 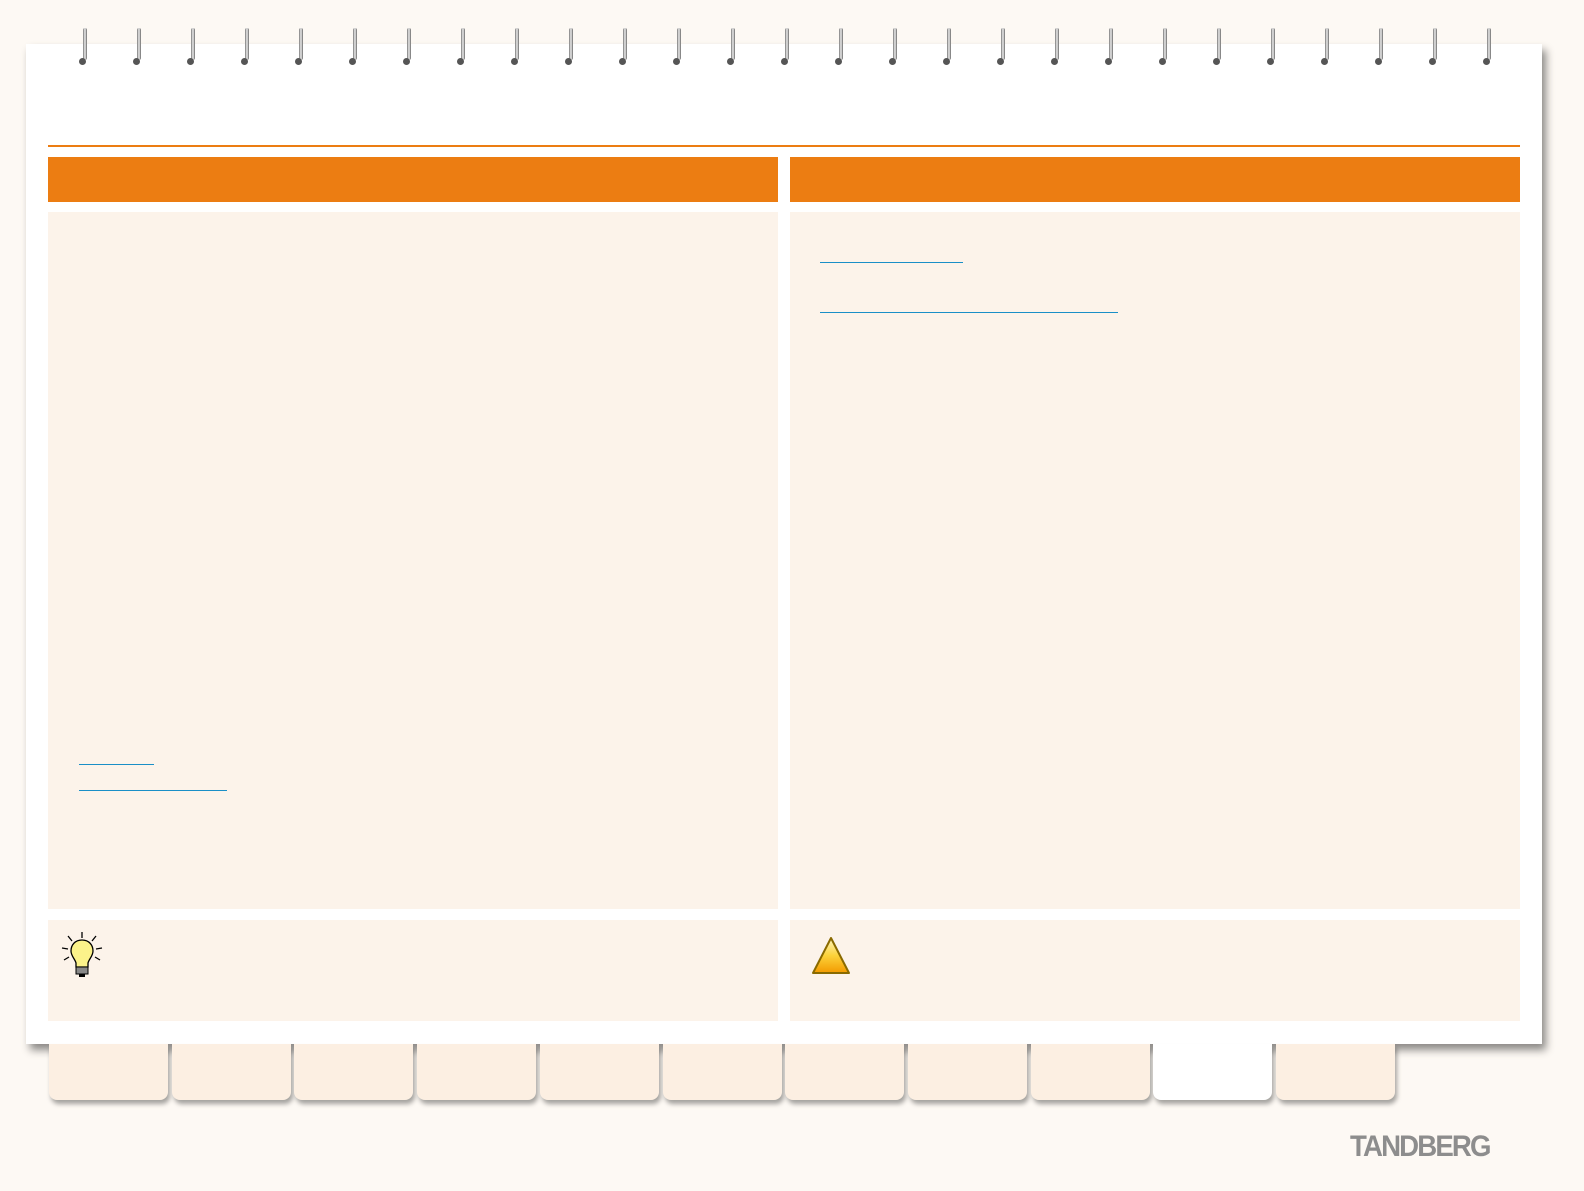 What do you see at coordinates (413, 179) in the screenshot?
I see `left-section-header` at bounding box center [413, 179].